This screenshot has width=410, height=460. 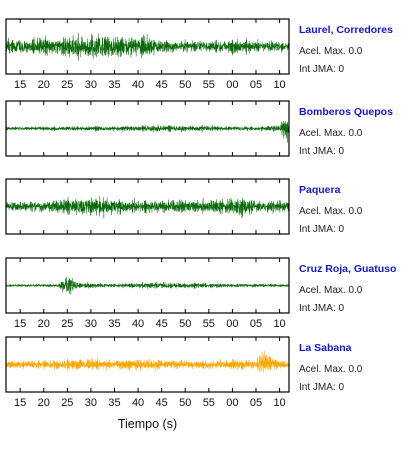 What do you see at coordinates (348, 269) in the screenshot?
I see `station-name: Cruz Roja, Guatuso` at bounding box center [348, 269].